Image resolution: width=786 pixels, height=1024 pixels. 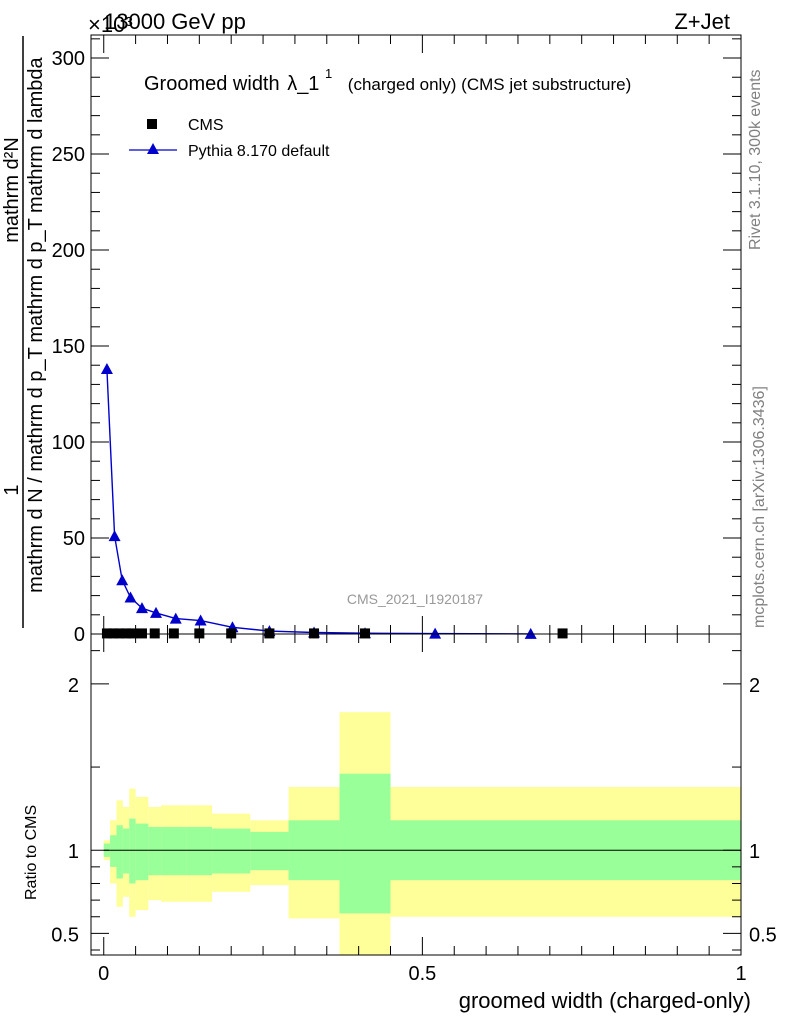 I want to click on main-ytick-label: 150, so click(x=68, y=347).